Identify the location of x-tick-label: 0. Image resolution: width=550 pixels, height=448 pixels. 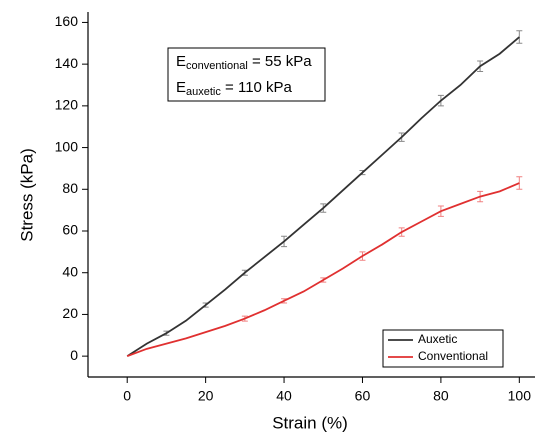
(127, 396).